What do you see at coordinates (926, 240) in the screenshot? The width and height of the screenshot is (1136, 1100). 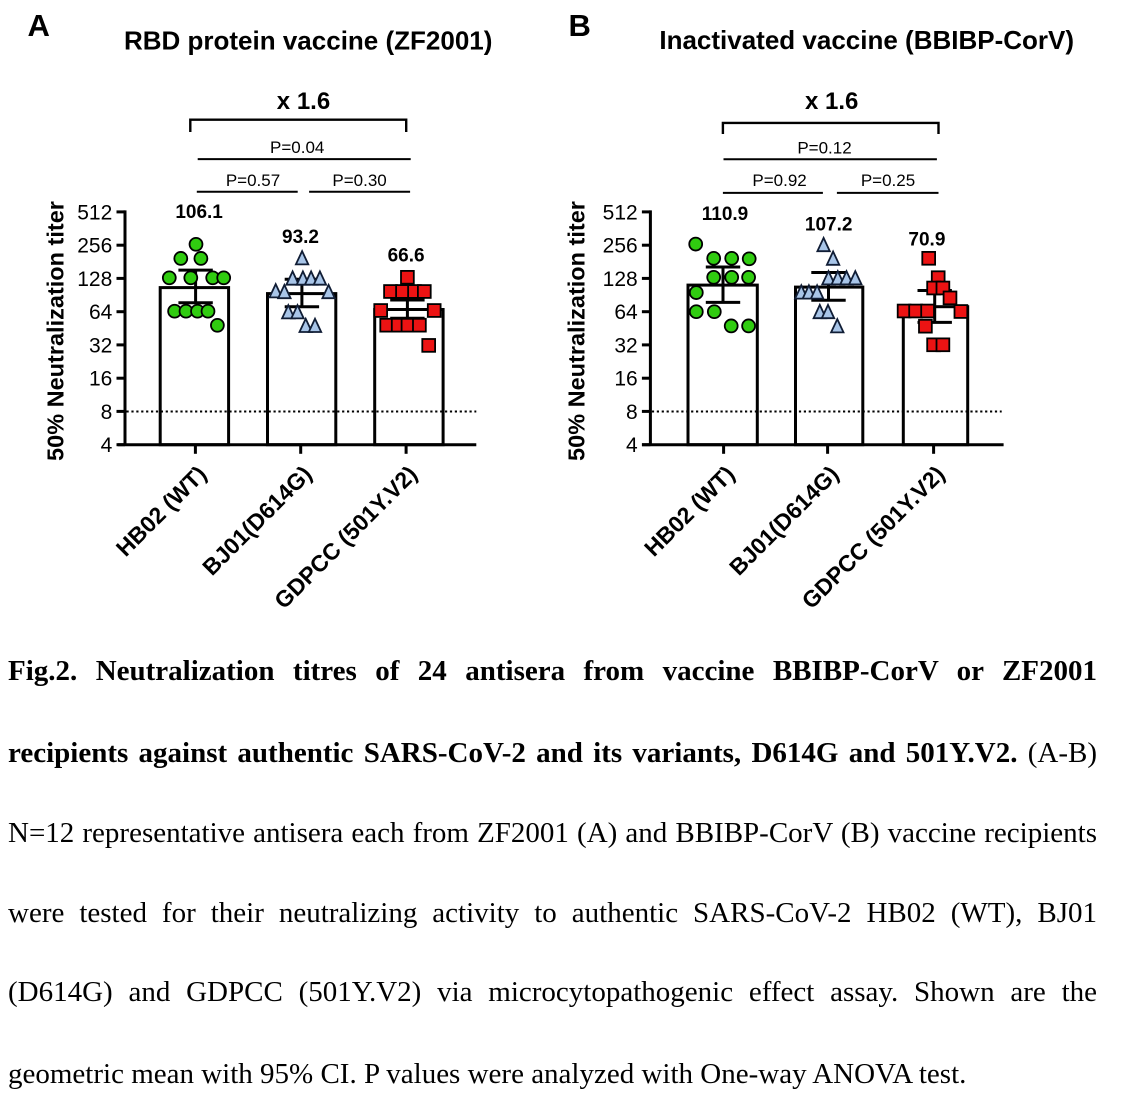 I see `svg-text: 70.9` at bounding box center [926, 240].